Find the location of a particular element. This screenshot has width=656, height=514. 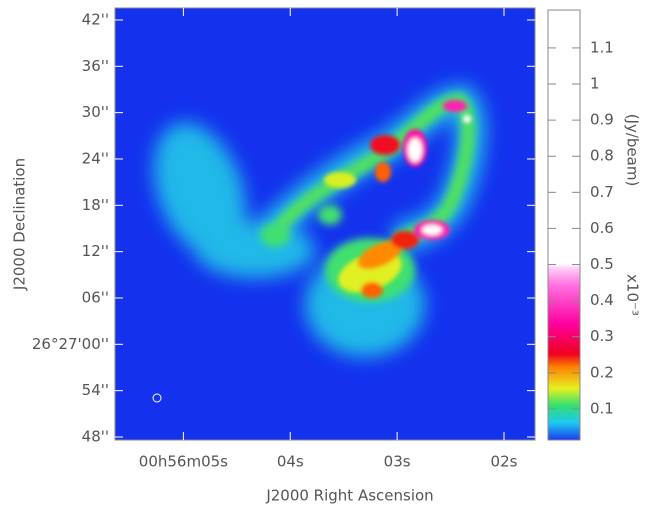

colorbar-tick-label: 0.7 is located at coordinates (602, 192).